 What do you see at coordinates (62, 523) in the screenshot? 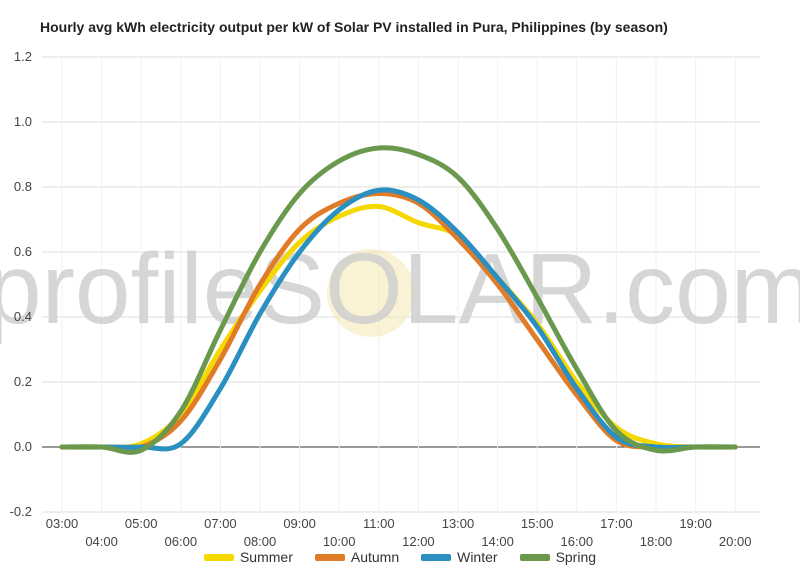
I see `x-tick-label: 03:00` at bounding box center [62, 523].